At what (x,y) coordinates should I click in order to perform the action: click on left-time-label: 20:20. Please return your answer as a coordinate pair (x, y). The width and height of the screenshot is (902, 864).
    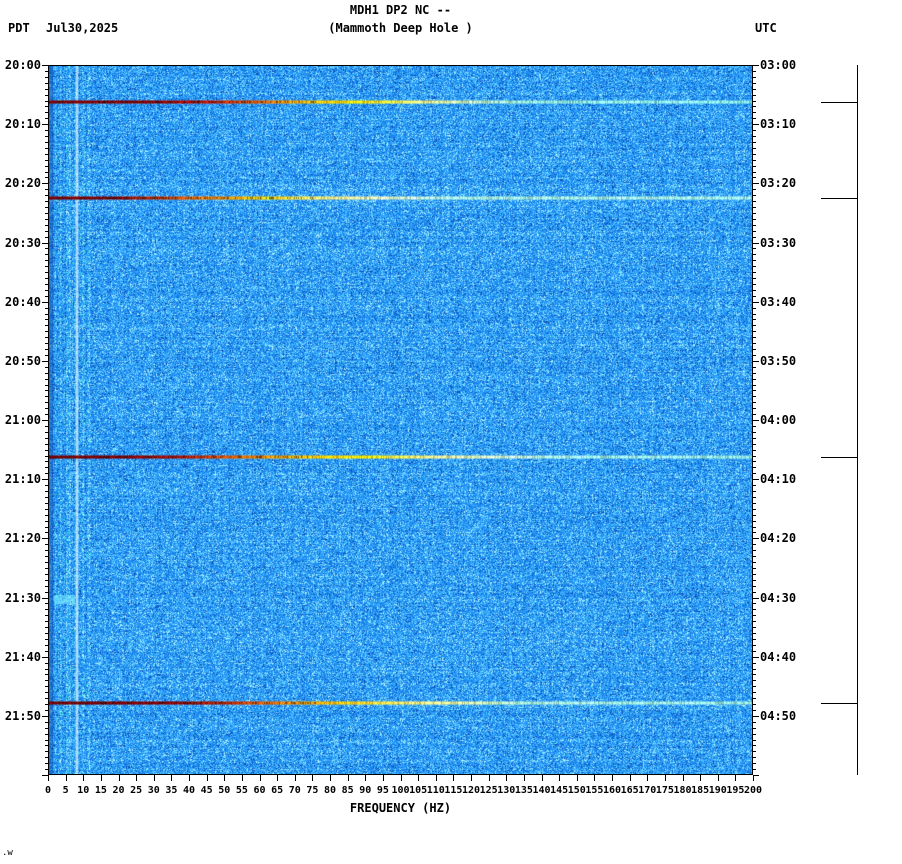
    Looking at the image, I should click on (22, 183).